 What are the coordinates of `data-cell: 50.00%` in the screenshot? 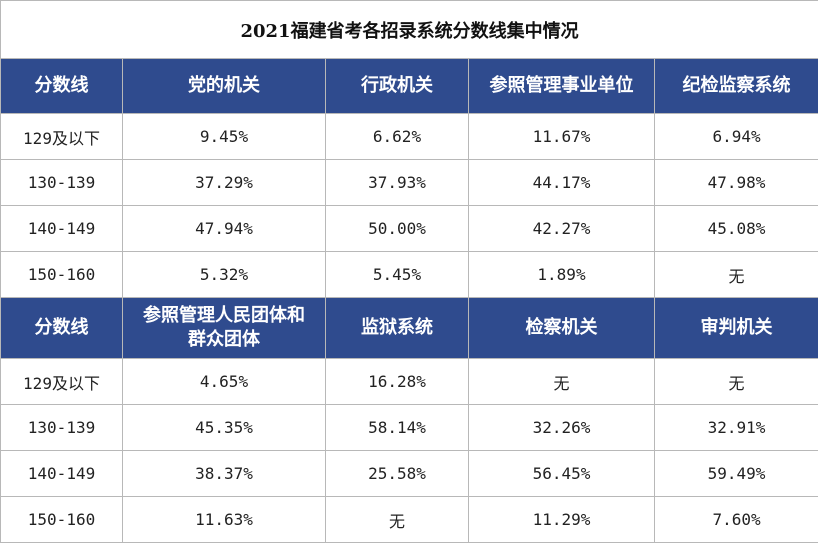 It's located at (397, 228).